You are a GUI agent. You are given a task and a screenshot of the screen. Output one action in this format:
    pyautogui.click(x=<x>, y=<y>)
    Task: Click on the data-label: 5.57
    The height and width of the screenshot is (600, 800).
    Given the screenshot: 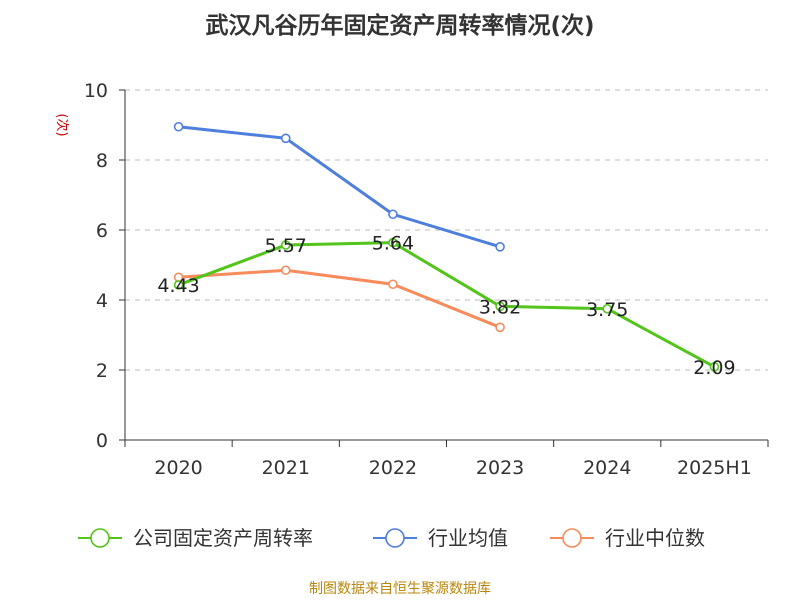 What is the action you would take?
    pyautogui.click(x=286, y=246)
    